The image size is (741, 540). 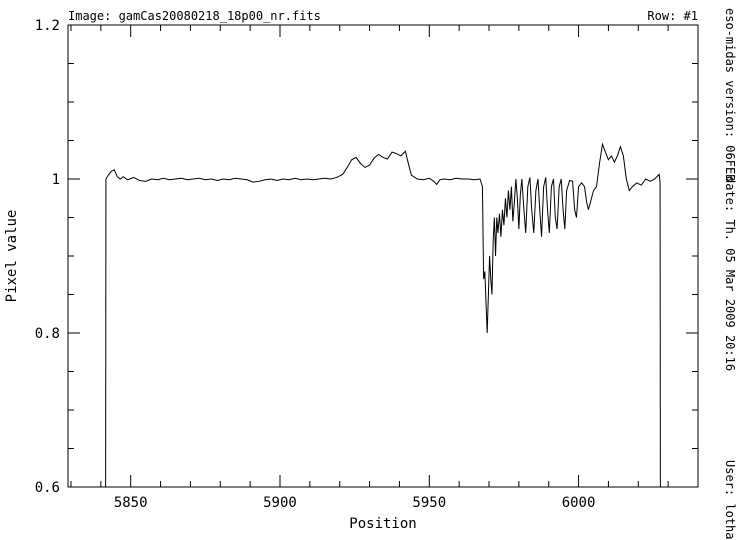 What do you see at coordinates (730, 273) in the screenshot?
I see `side-date: date: Th. 05 Mar 2009 20:16` at bounding box center [730, 273].